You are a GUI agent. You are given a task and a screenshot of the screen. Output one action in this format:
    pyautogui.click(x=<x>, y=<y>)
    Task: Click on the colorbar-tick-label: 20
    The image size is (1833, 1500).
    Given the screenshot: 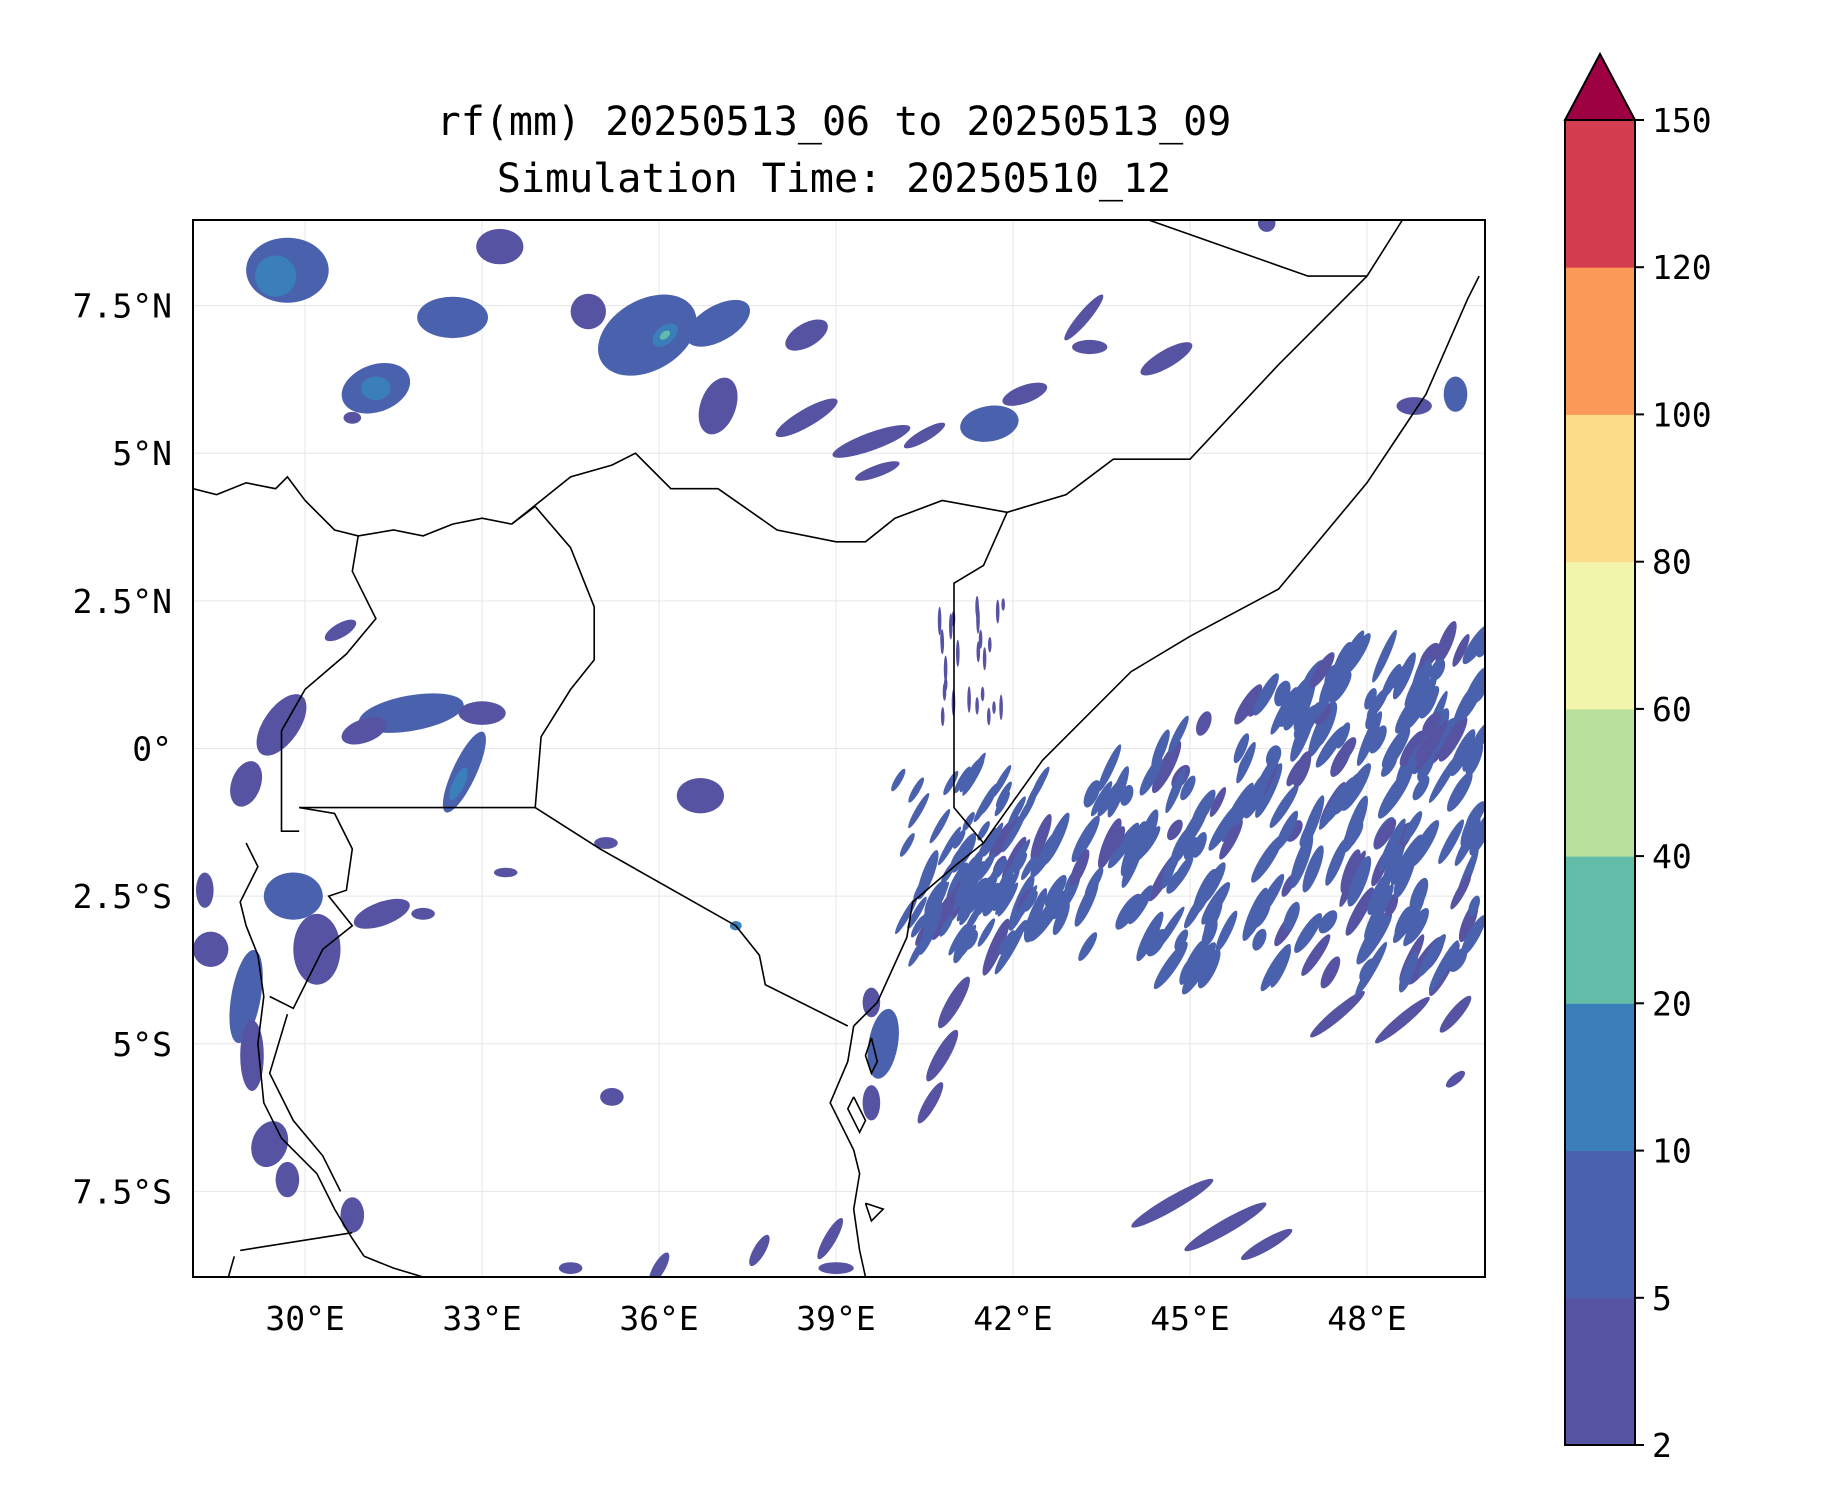 What is the action you would take?
    pyautogui.click(x=1672, y=1003)
    